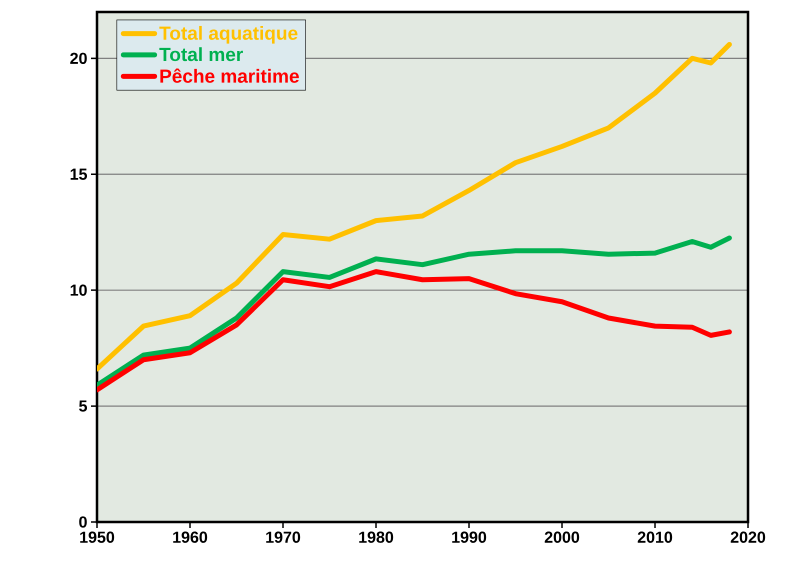 The height and width of the screenshot is (583, 802). What do you see at coordinates (283, 537) in the screenshot?
I see `x-tick-label: 1970` at bounding box center [283, 537].